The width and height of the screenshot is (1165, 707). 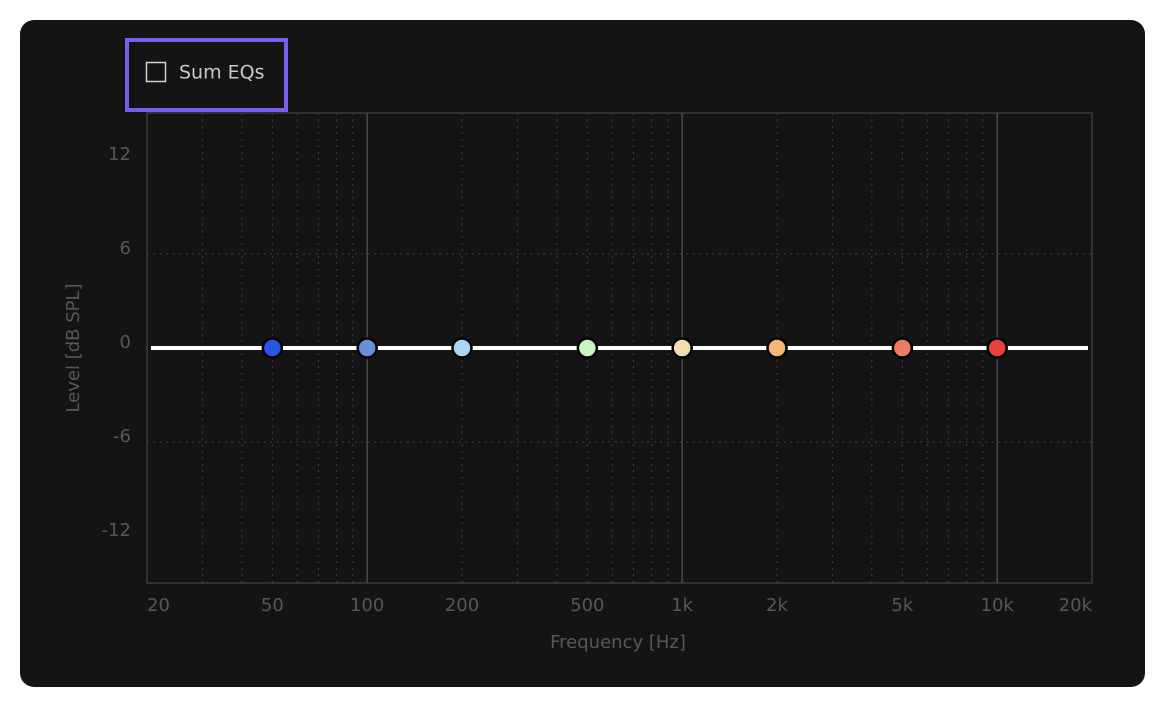 I want to click on x-tick-label: 10k, so click(x=998, y=605).